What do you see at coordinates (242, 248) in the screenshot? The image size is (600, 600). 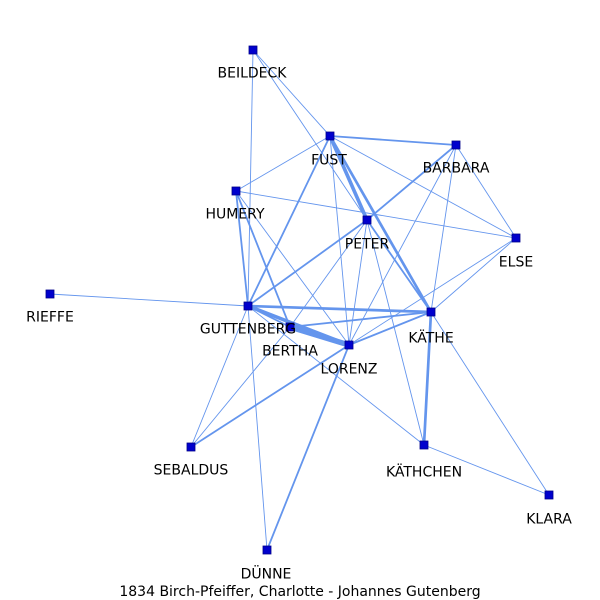 I see `edge-humery-guttenberg` at bounding box center [242, 248].